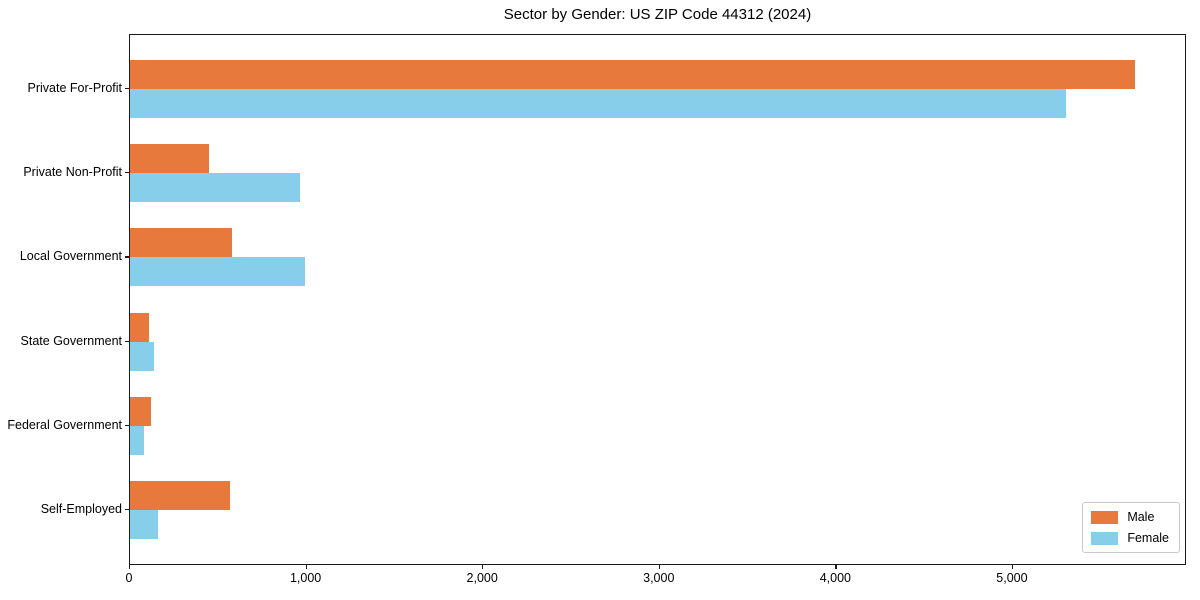  I want to click on y-tick-label: Local Government, so click(70, 256).